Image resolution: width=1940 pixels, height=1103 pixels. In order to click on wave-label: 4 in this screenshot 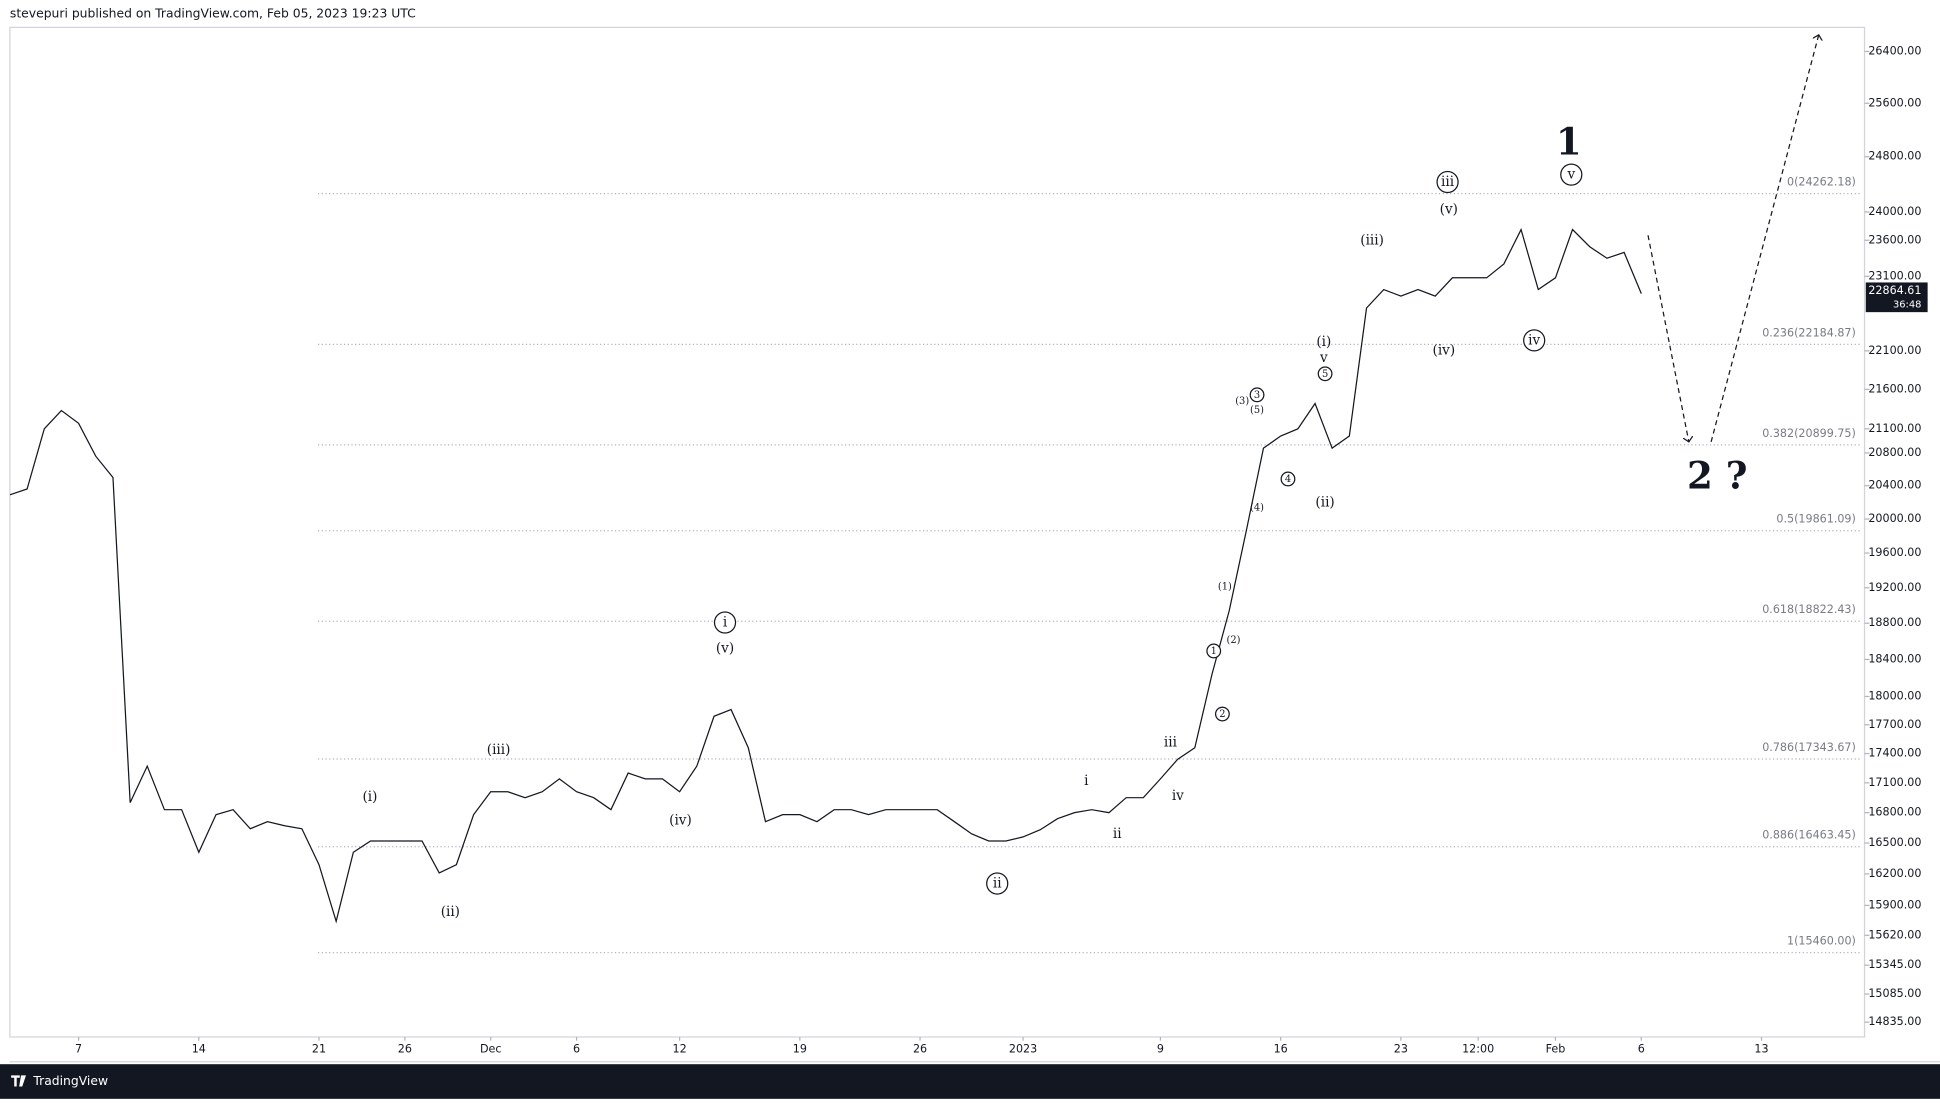, I will do `click(1288, 479)`.